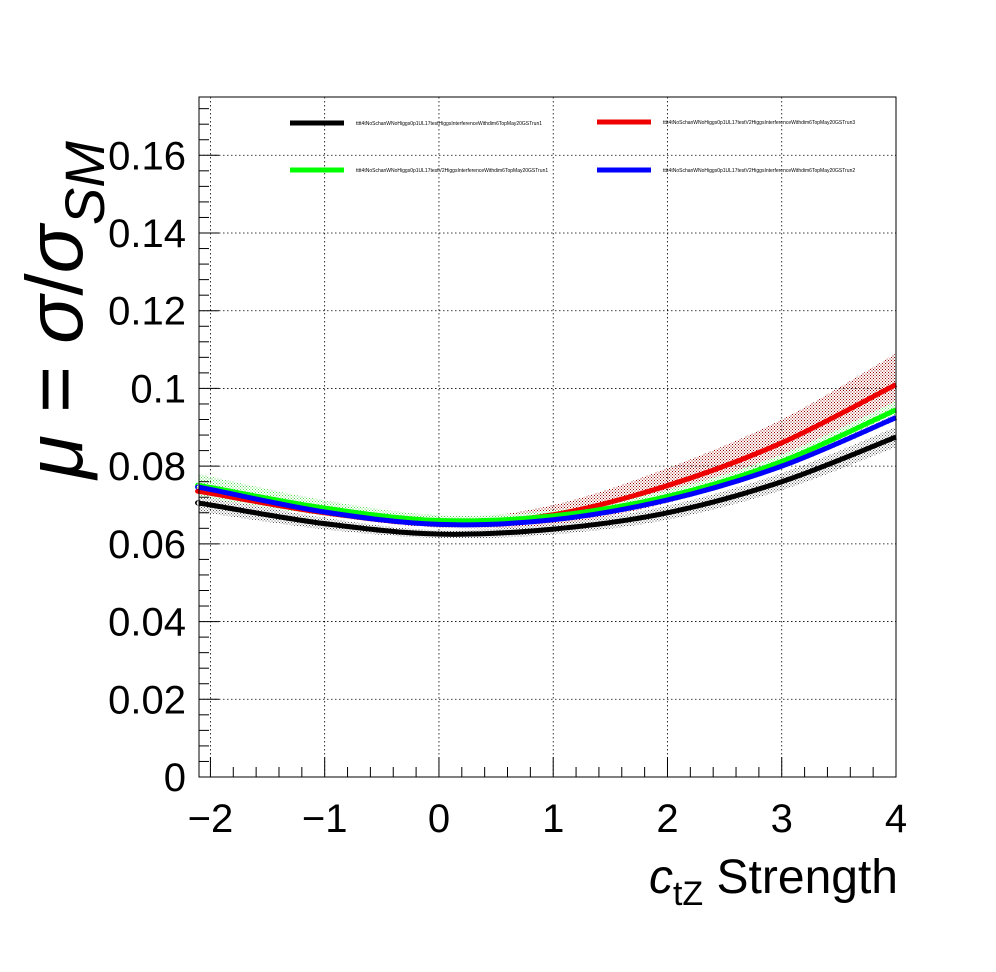 This screenshot has height=972, width=996. I want to click on y-tick-label: 0.16, so click(147, 156).